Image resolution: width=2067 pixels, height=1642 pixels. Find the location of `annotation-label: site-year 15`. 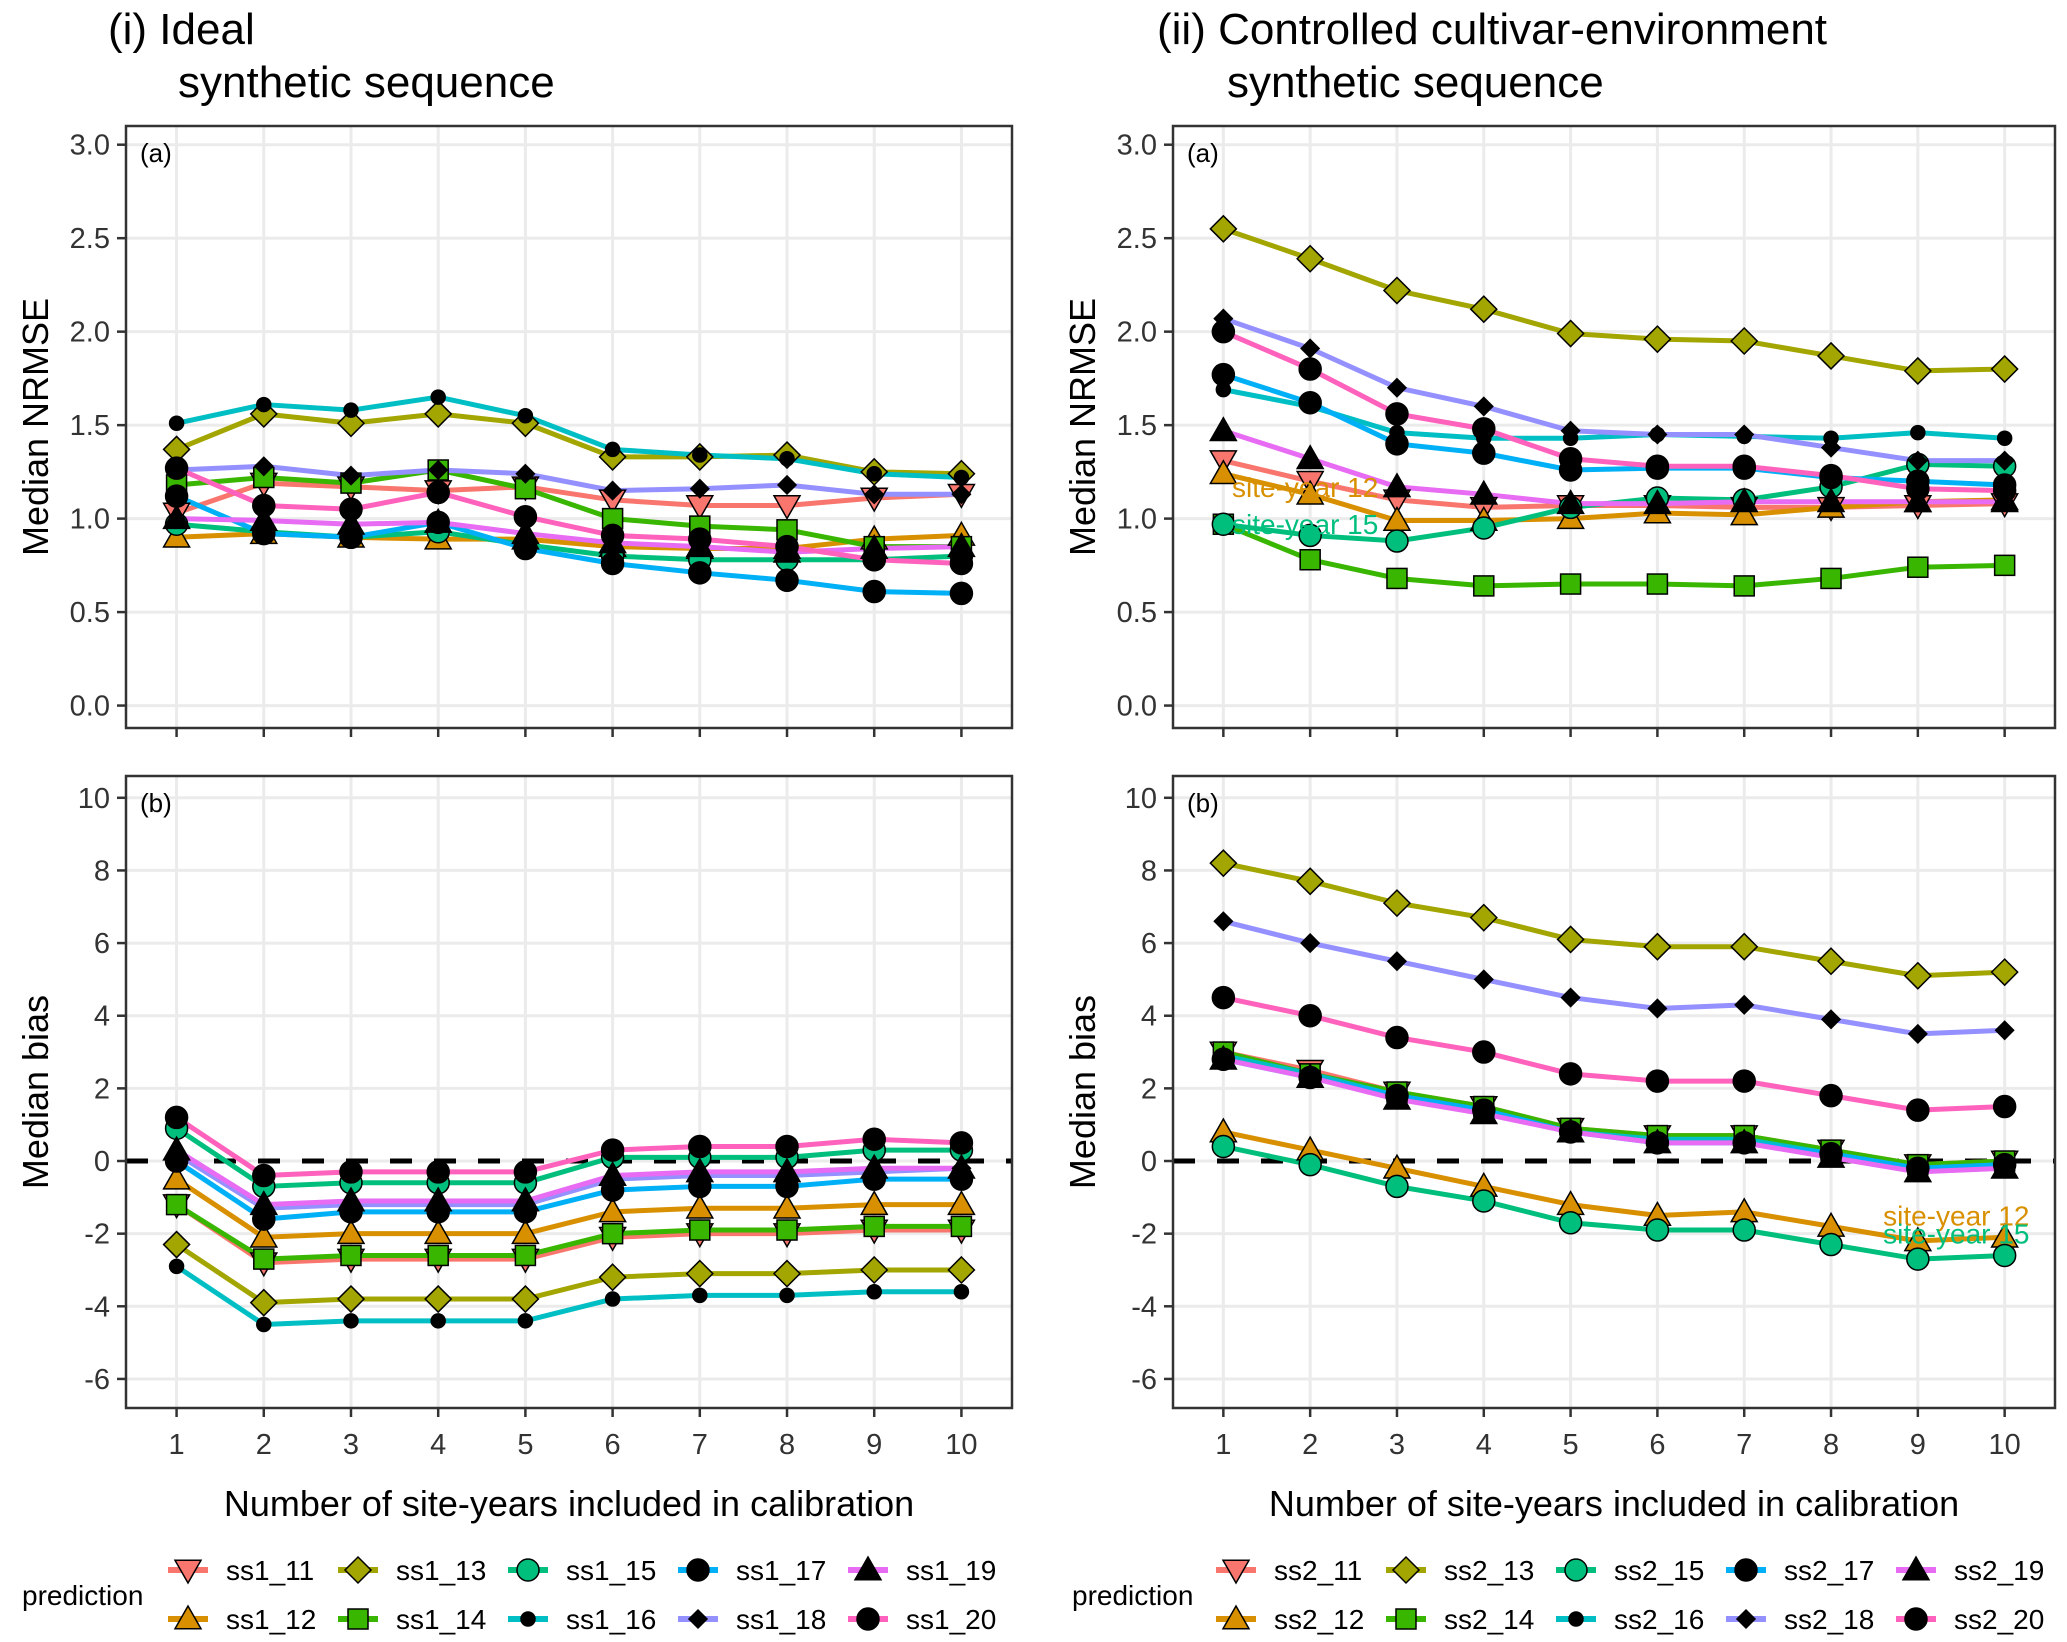

annotation-label: site-year 15 is located at coordinates (1305, 524).